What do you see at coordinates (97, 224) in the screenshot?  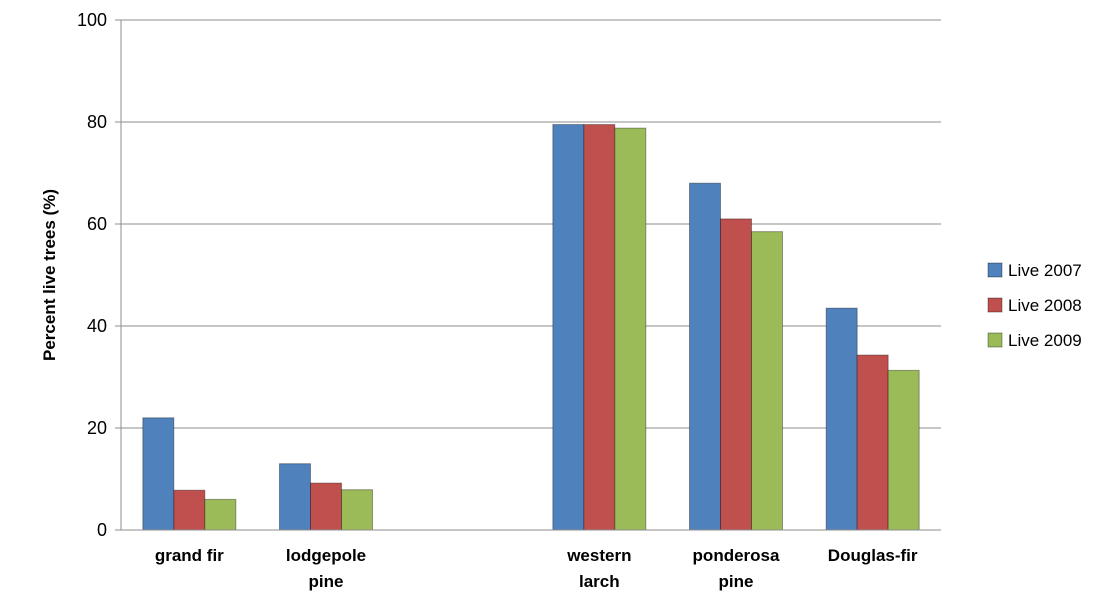 I see `y-tick-label: 60` at bounding box center [97, 224].